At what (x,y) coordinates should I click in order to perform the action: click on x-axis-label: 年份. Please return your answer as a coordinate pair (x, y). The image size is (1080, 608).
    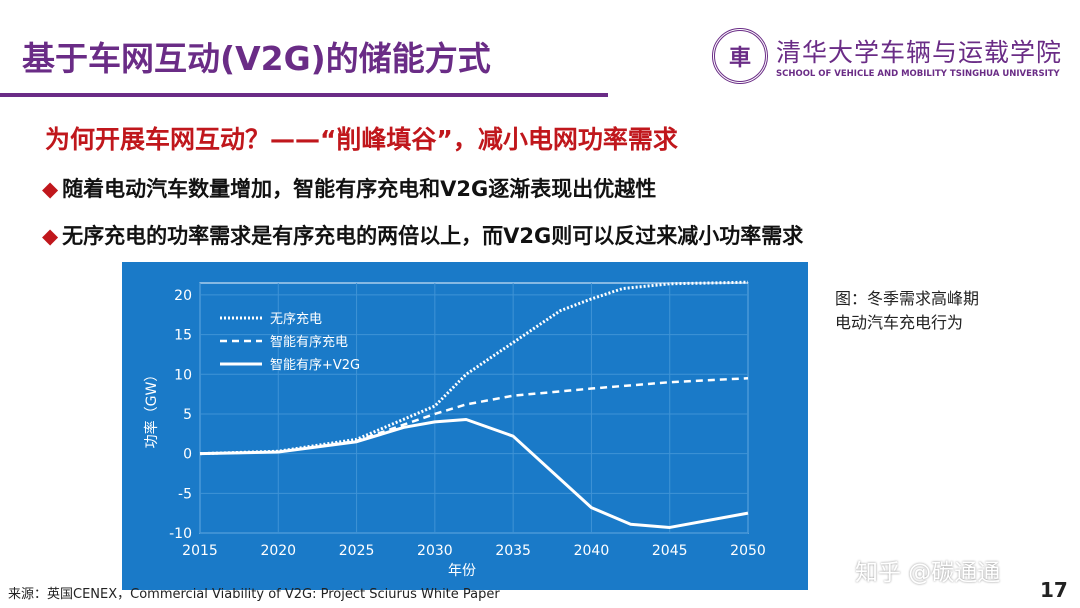
    Looking at the image, I should click on (462, 571).